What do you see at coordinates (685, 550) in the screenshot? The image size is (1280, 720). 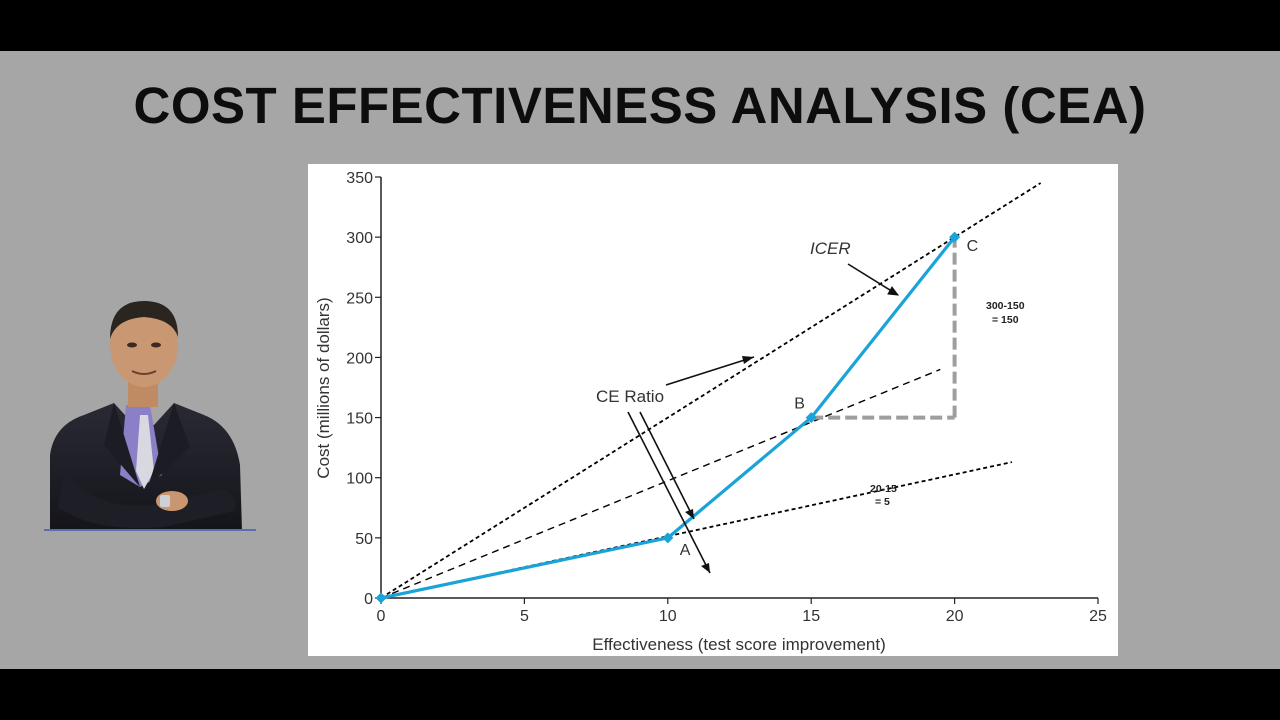 I see `point-label: A` at bounding box center [685, 550].